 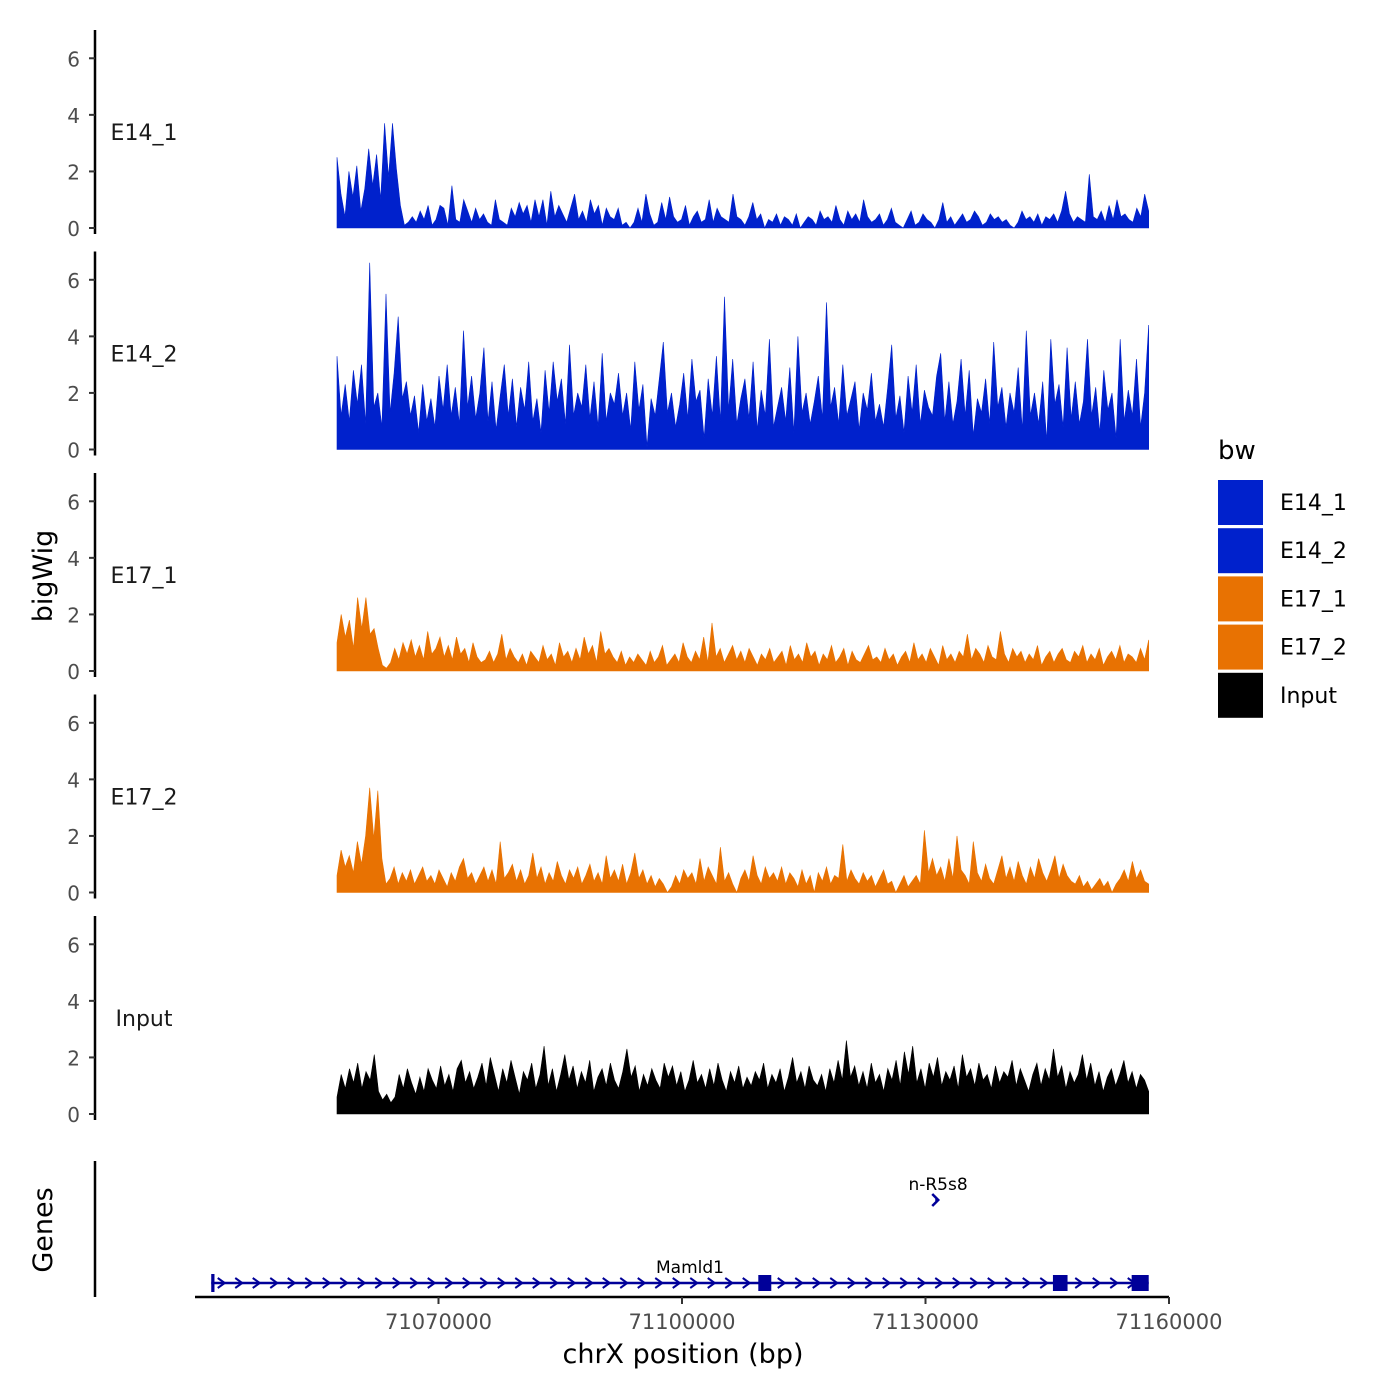 What do you see at coordinates (682, 1354) in the screenshot?
I see `x-axis-title: chrX position (bp)` at bounding box center [682, 1354].